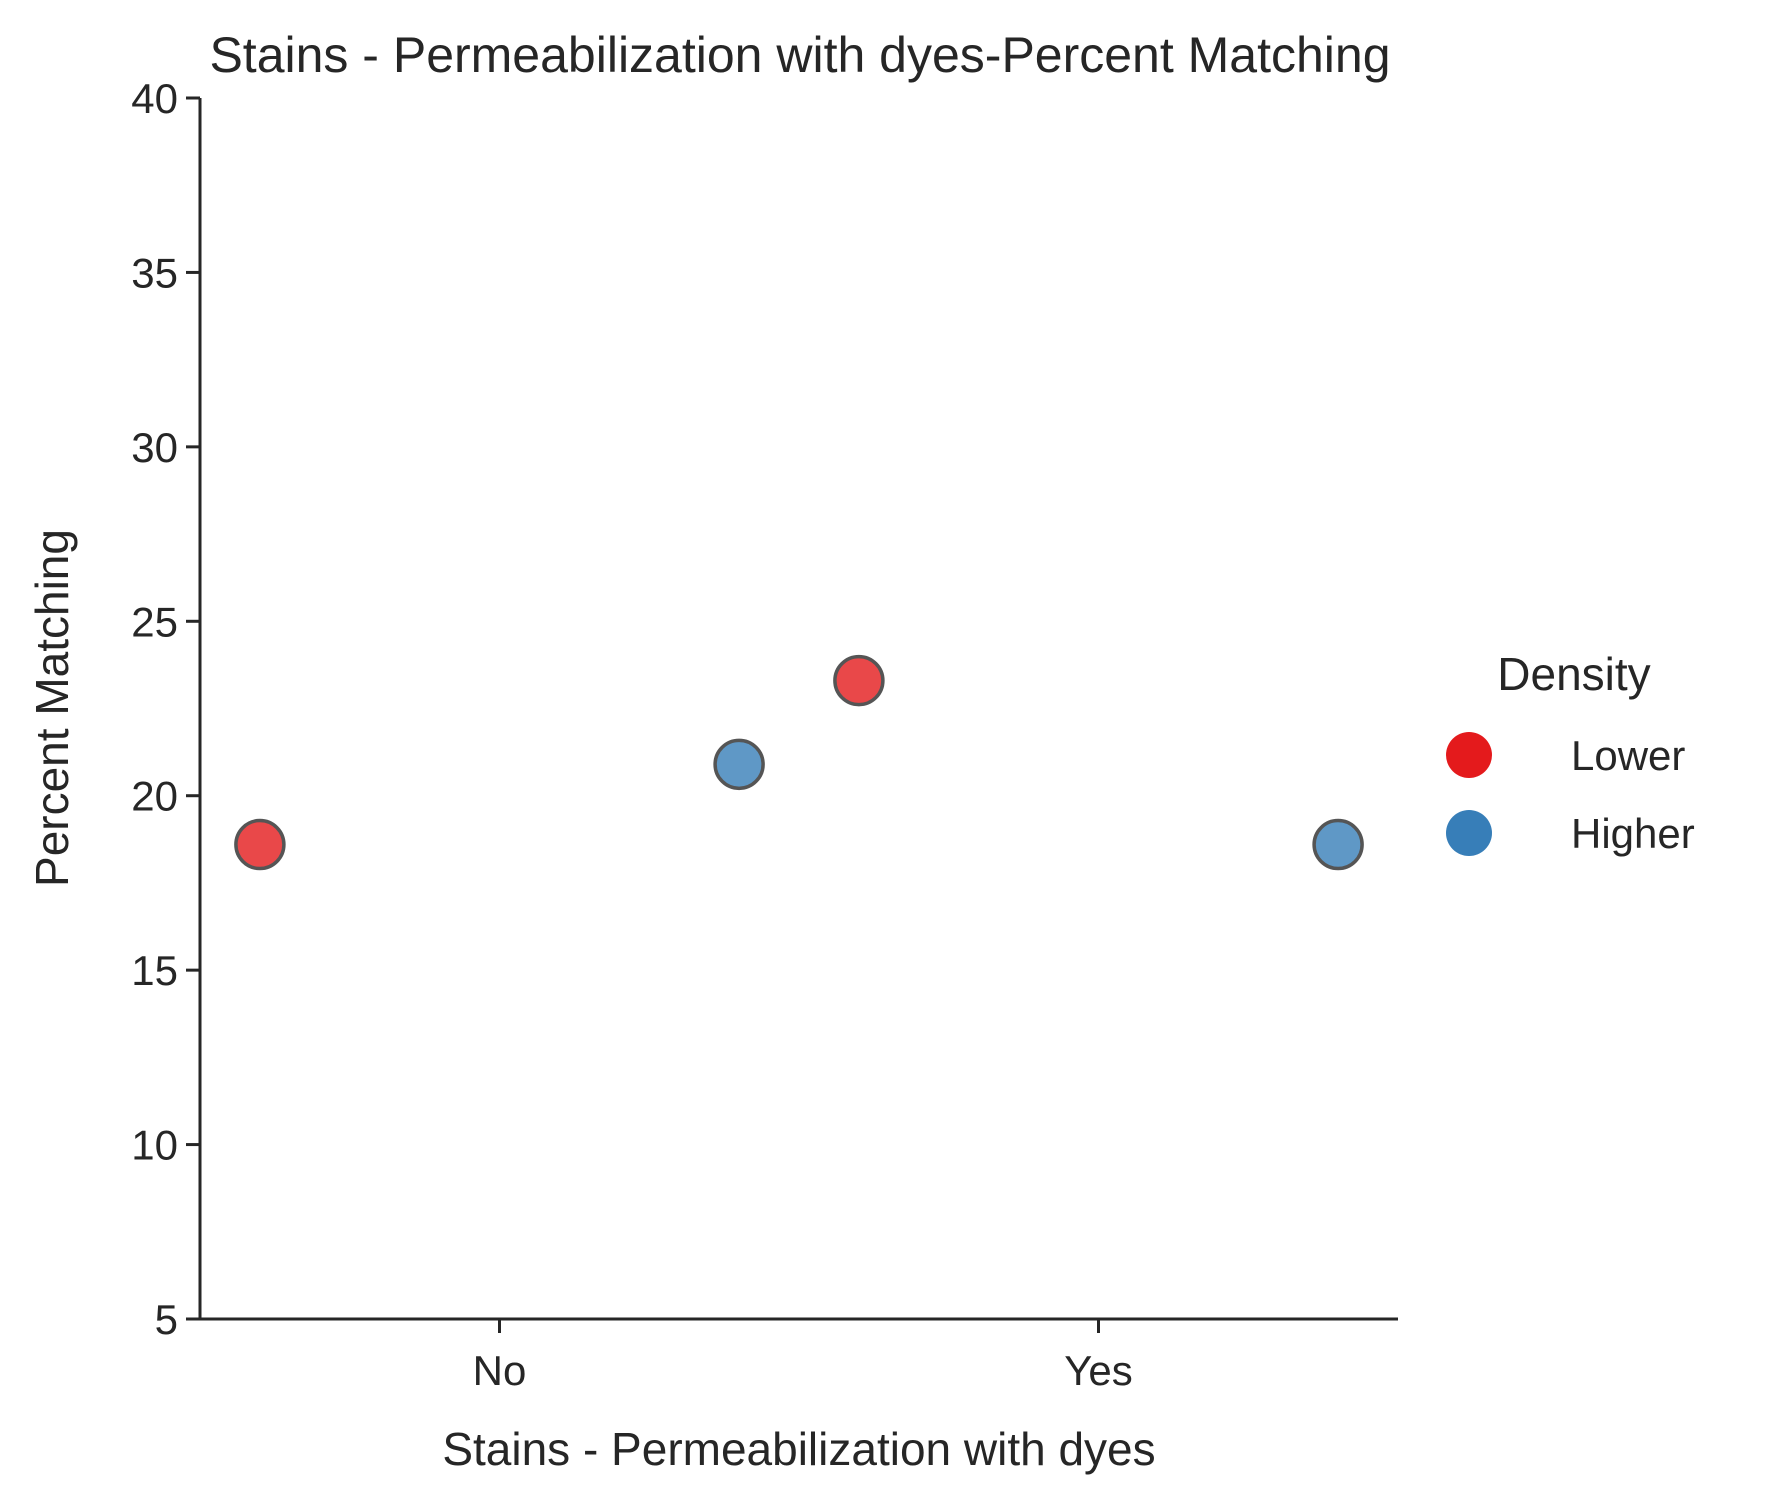 Image resolution: width=1769 pixels, height=1496 pixels. I want to click on y-tick-label: 25, so click(154, 621).